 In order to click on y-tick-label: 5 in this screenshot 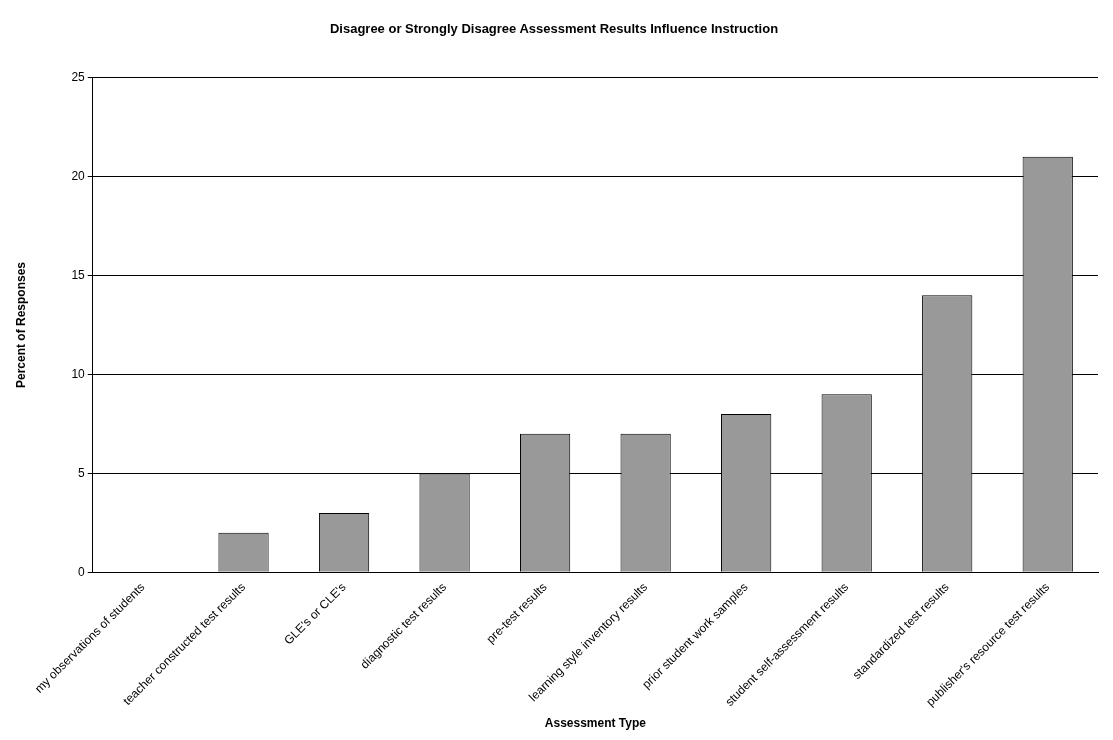, I will do `click(82, 472)`.